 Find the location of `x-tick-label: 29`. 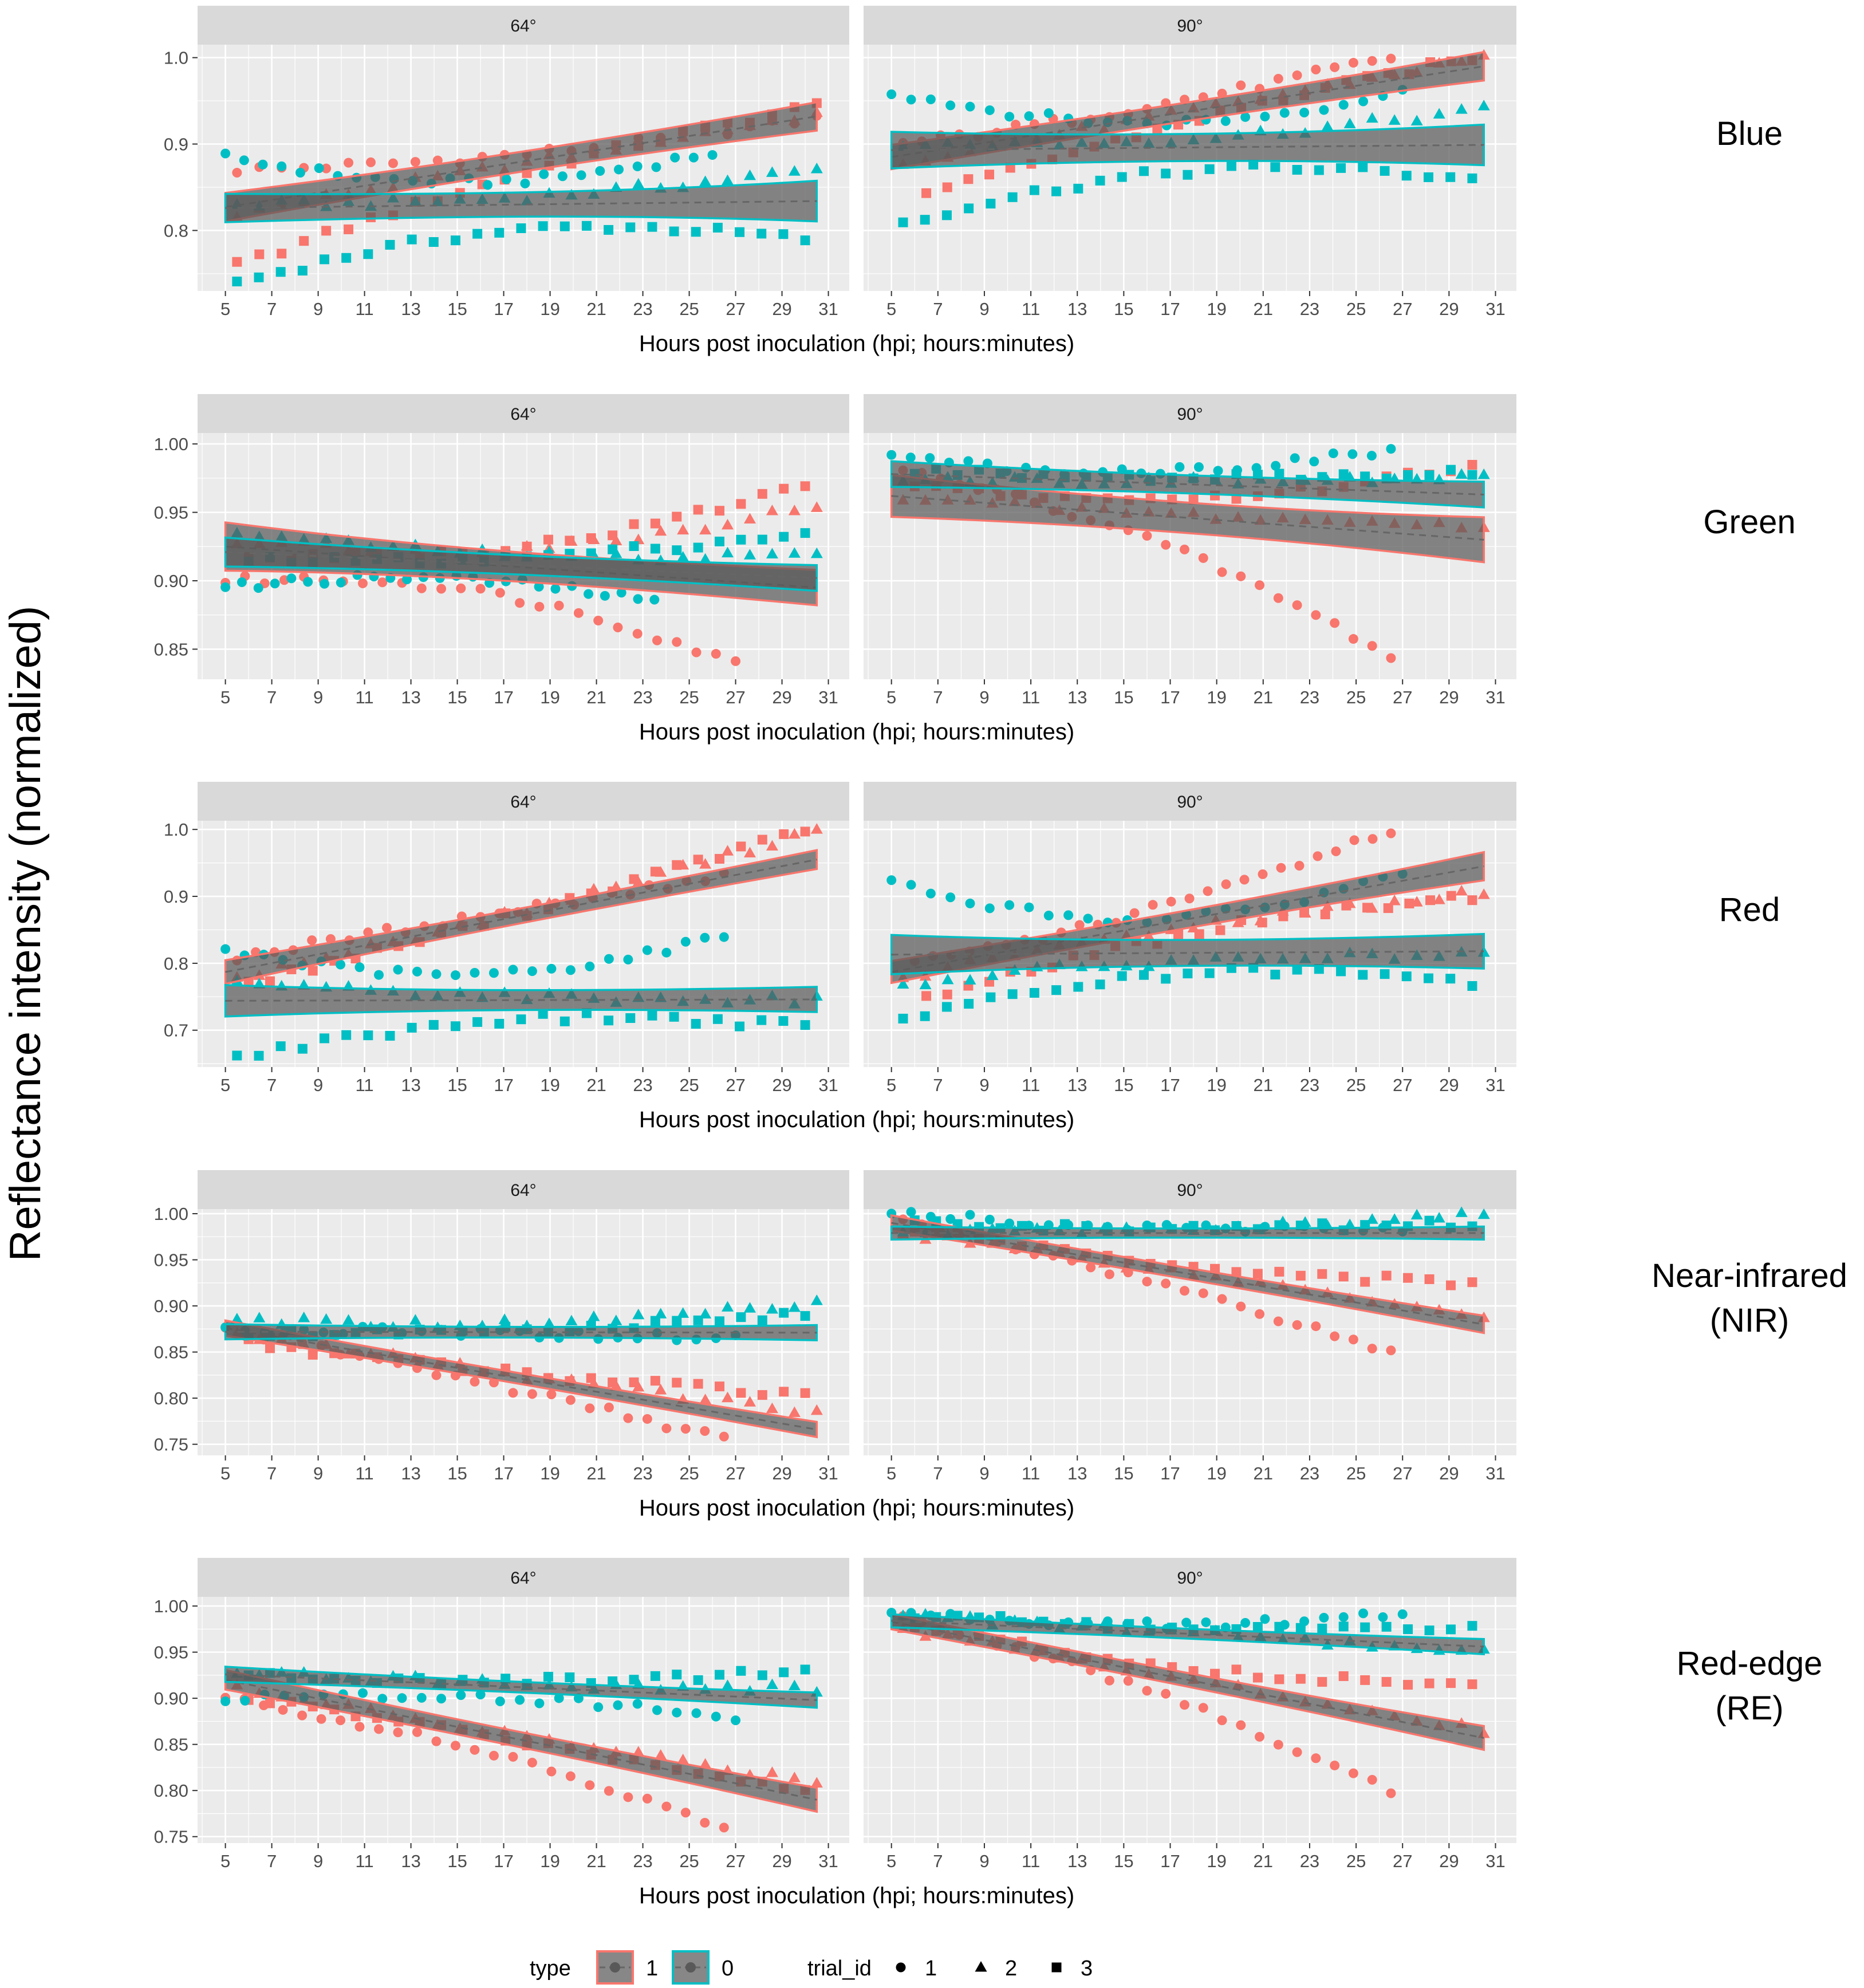

x-tick-label: 29 is located at coordinates (781, 1861).